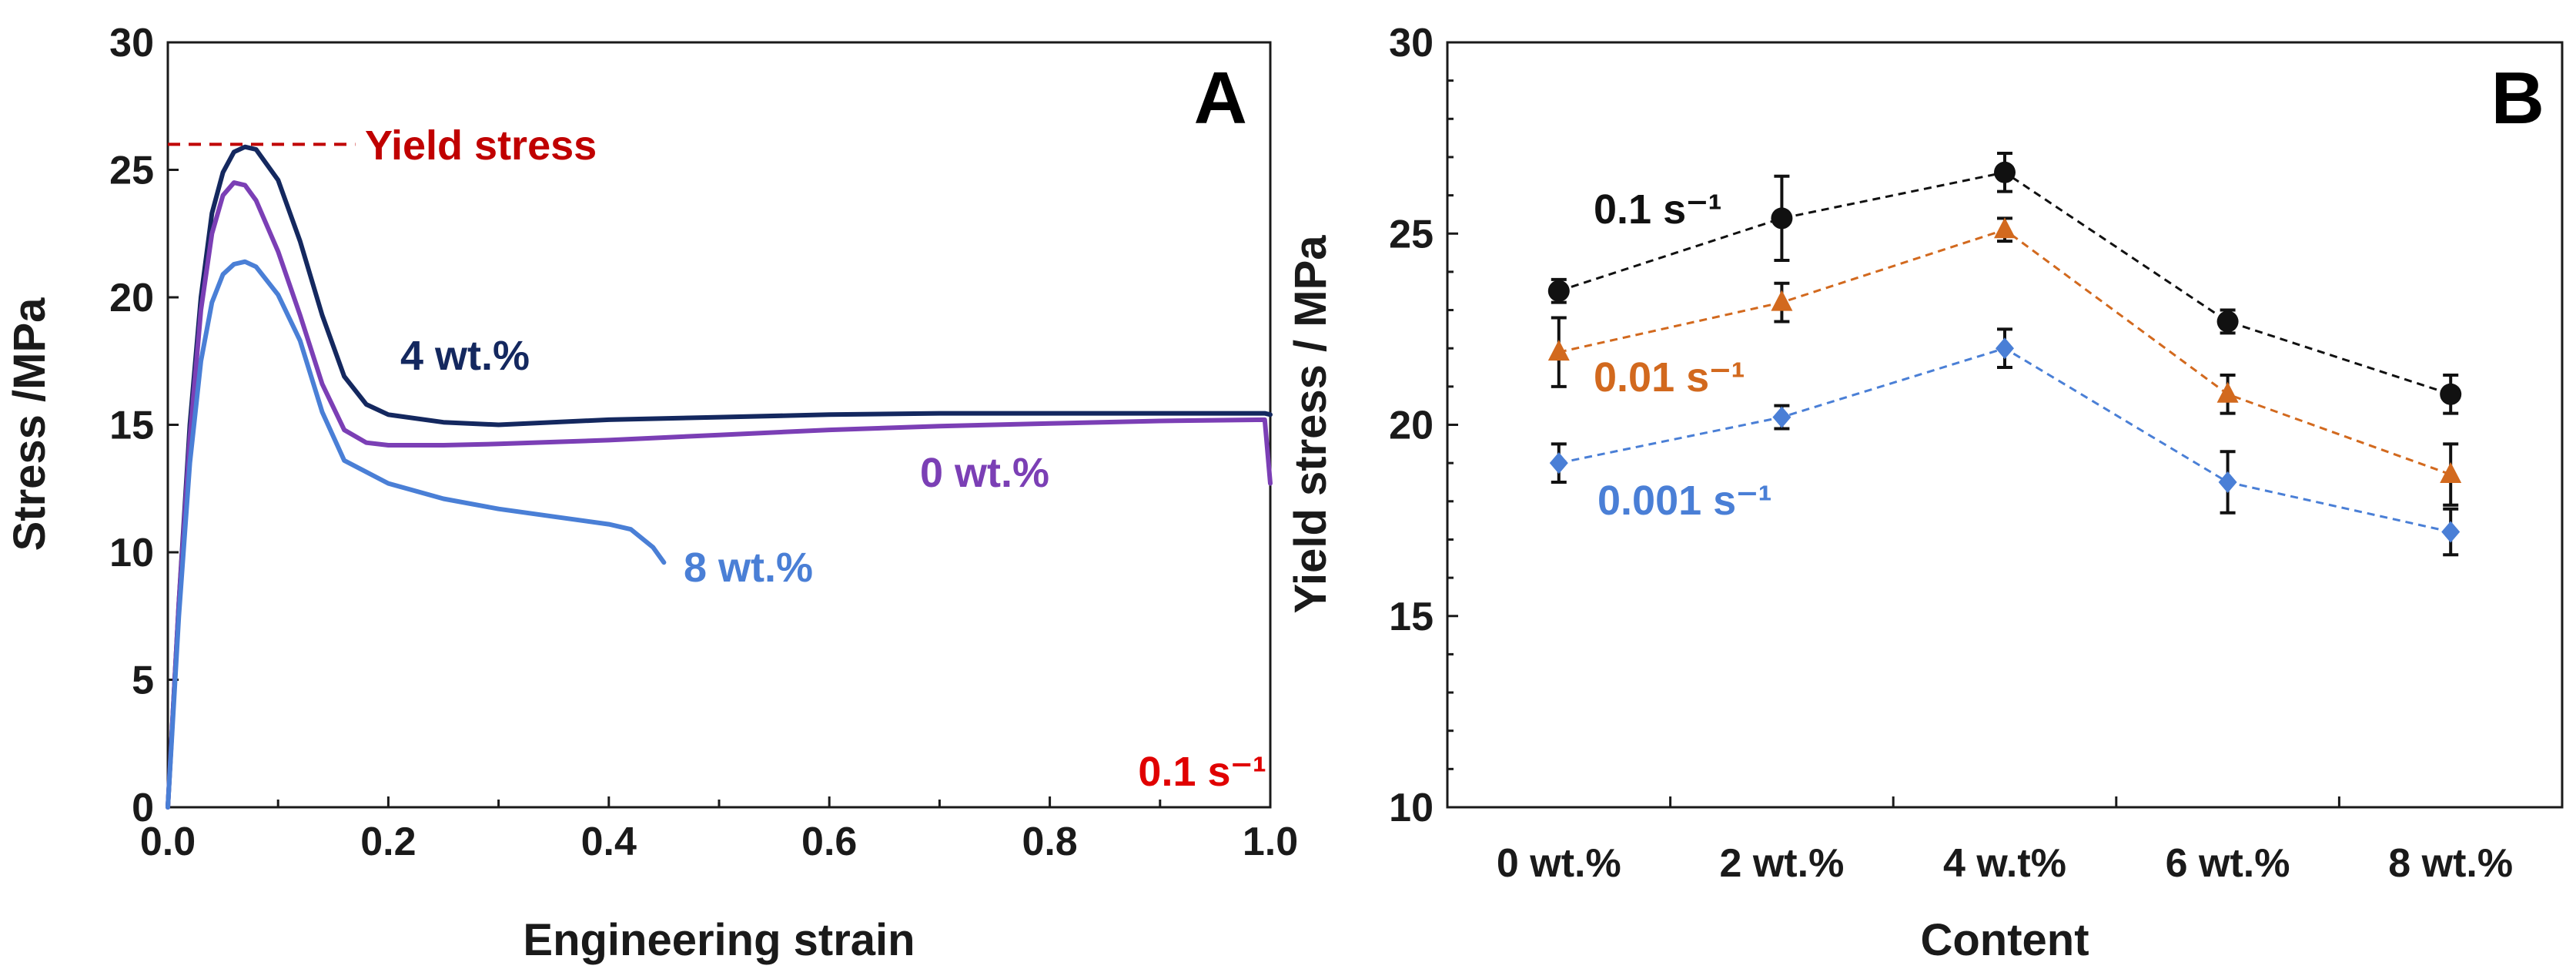  What do you see at coordinates (2004, 863) in the screenshot?
I see `panel-b-x-category-label: 4 w.t%` at bounding box center [2004, 863].